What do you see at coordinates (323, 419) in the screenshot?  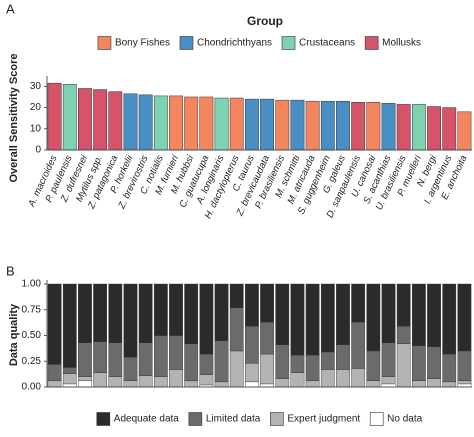 I see `legend-label: Expert judgment` at bounding box center [323, 419].